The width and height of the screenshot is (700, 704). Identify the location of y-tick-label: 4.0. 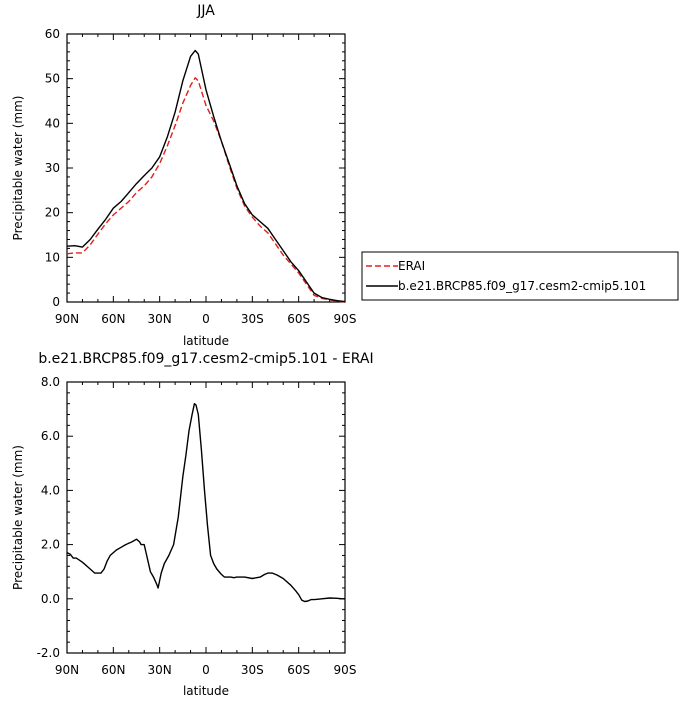
(50, 490).